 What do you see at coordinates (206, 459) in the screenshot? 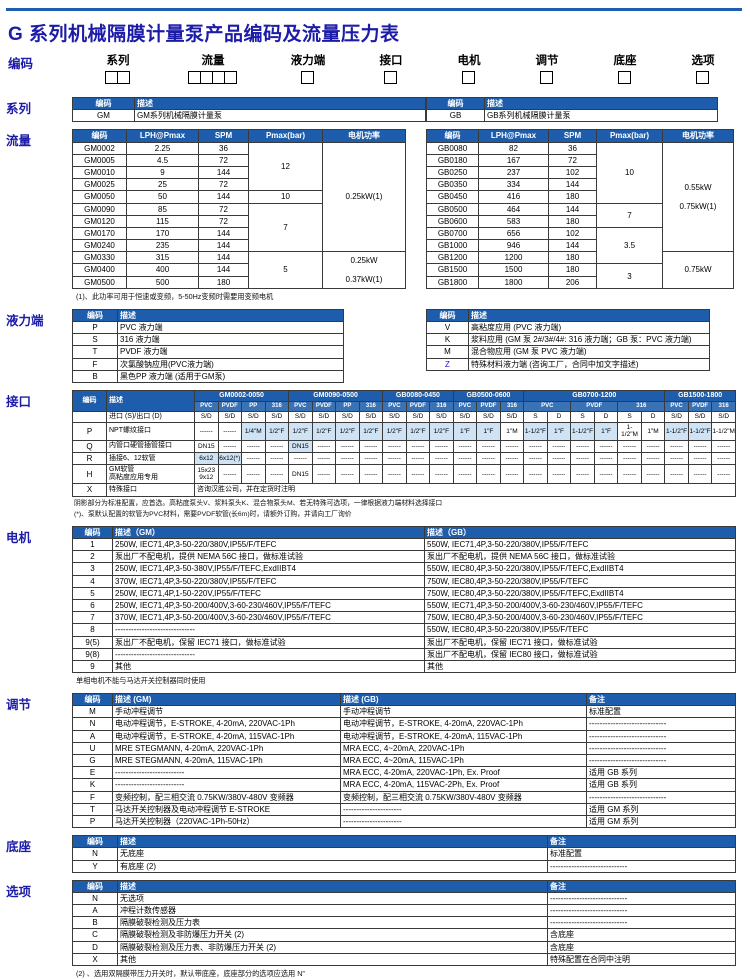
I see `table-cell: 6x12` at bounding box center [206, 459].